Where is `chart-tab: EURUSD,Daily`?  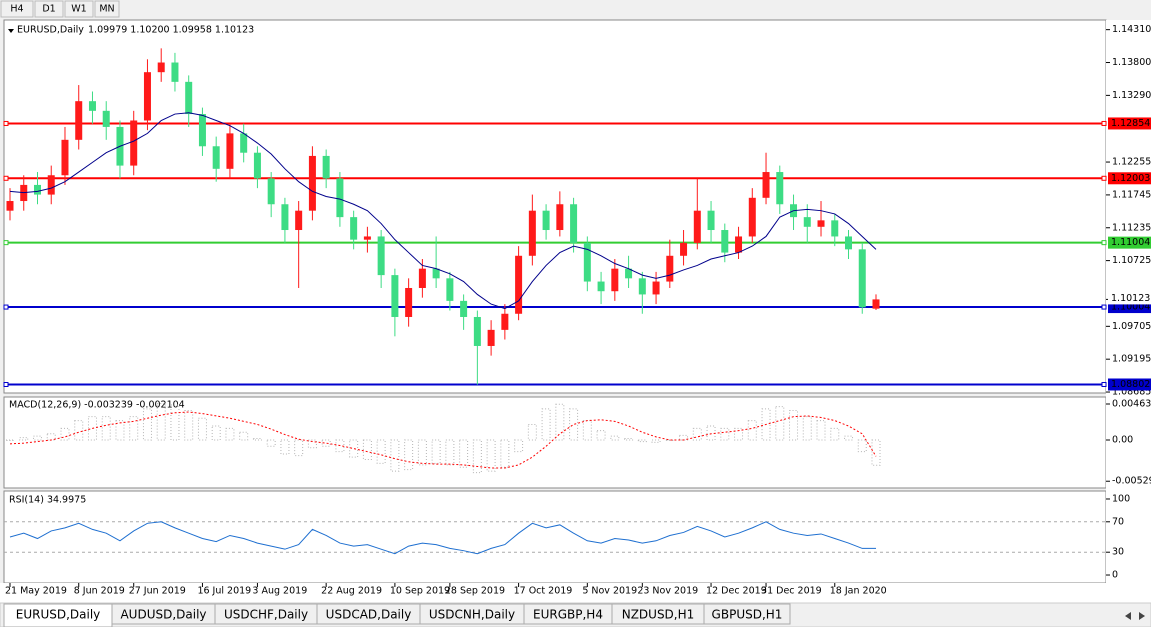
chart-tab: EURUSD,Daily is located at coordinates (58, 615).